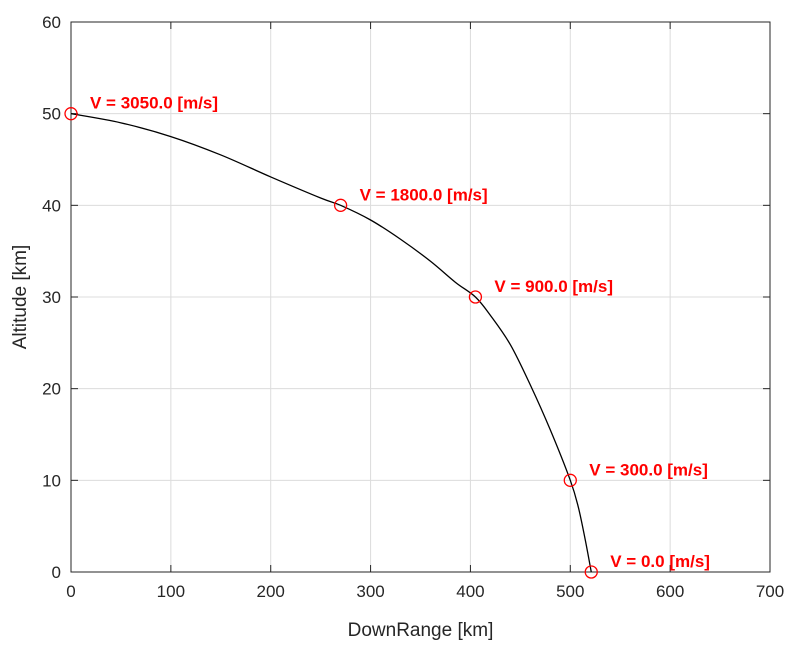 The image size is (796, 646). I want to click on y-tick-labels: 0 10 20 30 40 50 60, so click(51, 297).